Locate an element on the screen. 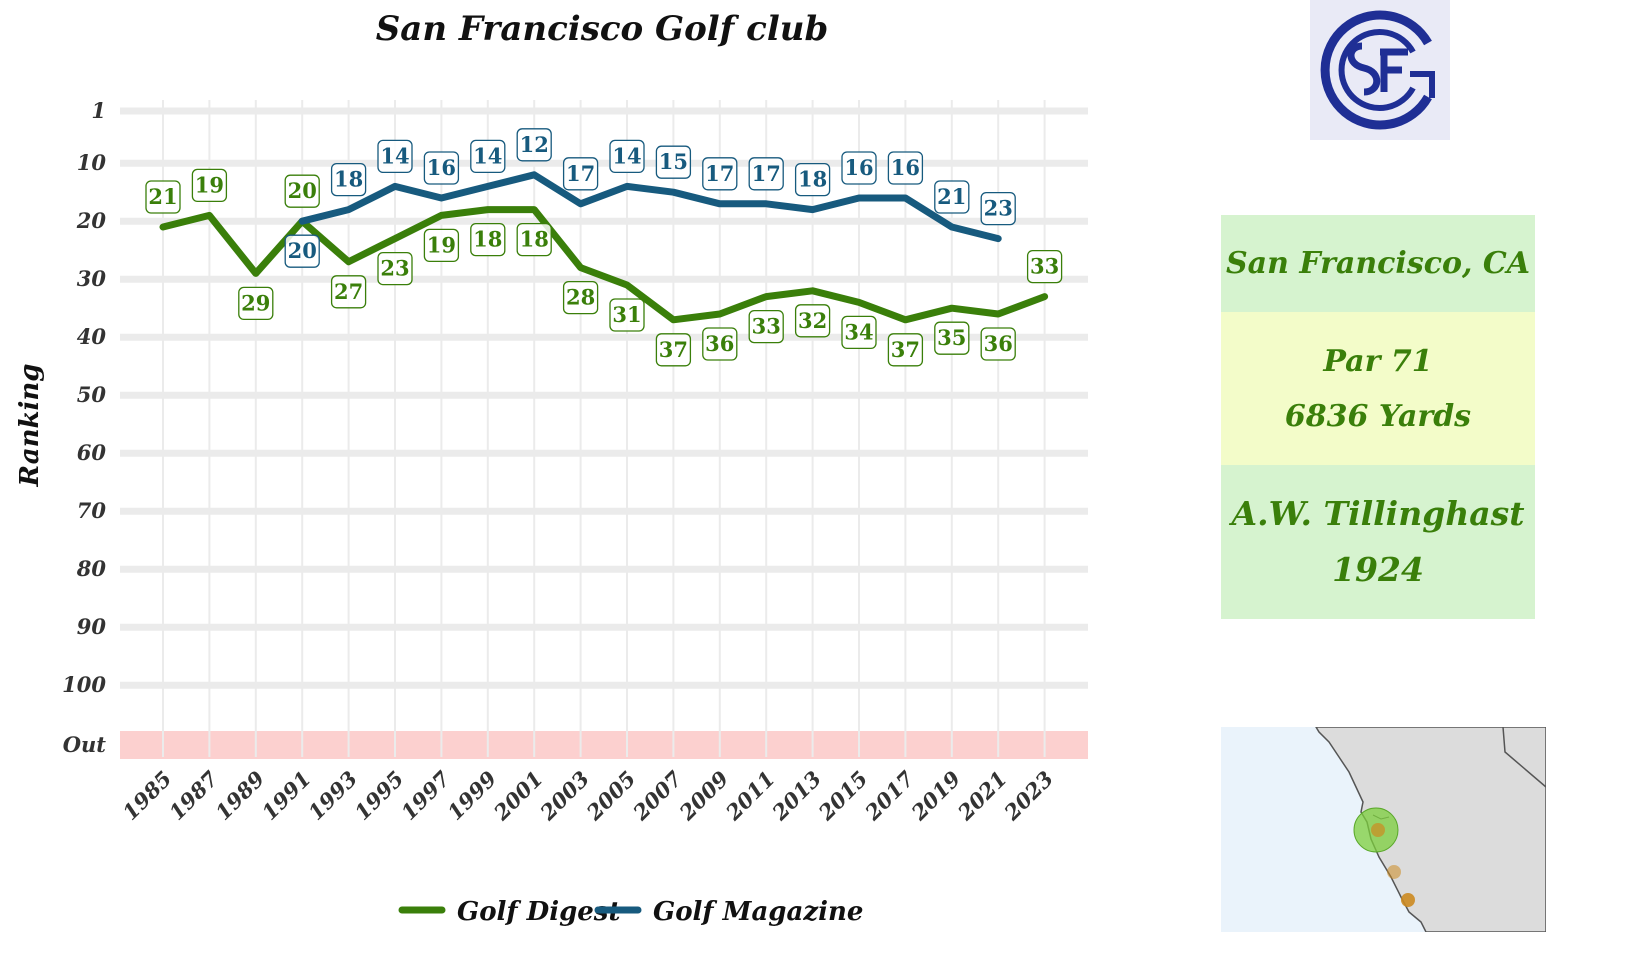 This screenshot has width=1632, height=960. y-tick-label: 30 is located at coordinates (92, 278).